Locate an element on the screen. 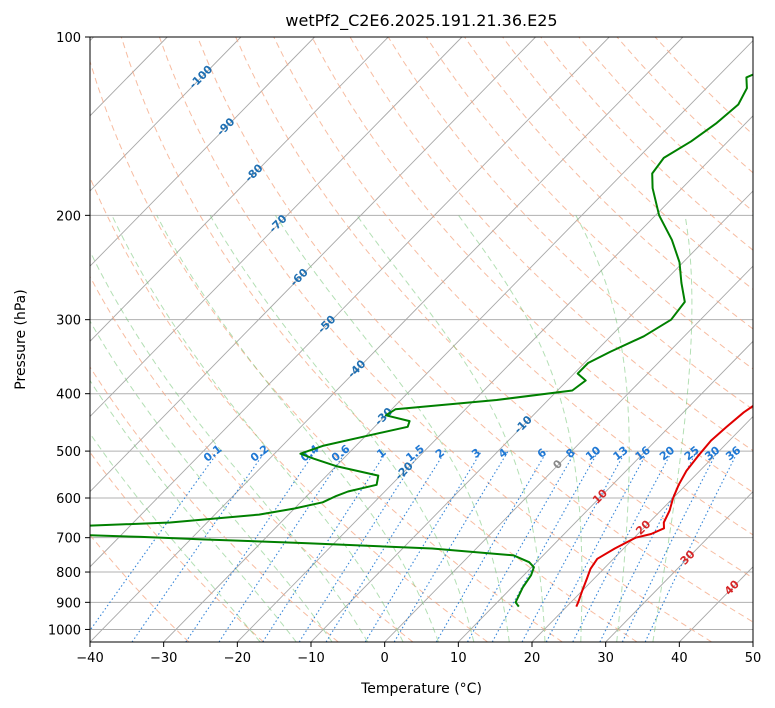 This screenshot has width=775, height=708. x-tick-label: −30 is located at coordinates (163, 658).